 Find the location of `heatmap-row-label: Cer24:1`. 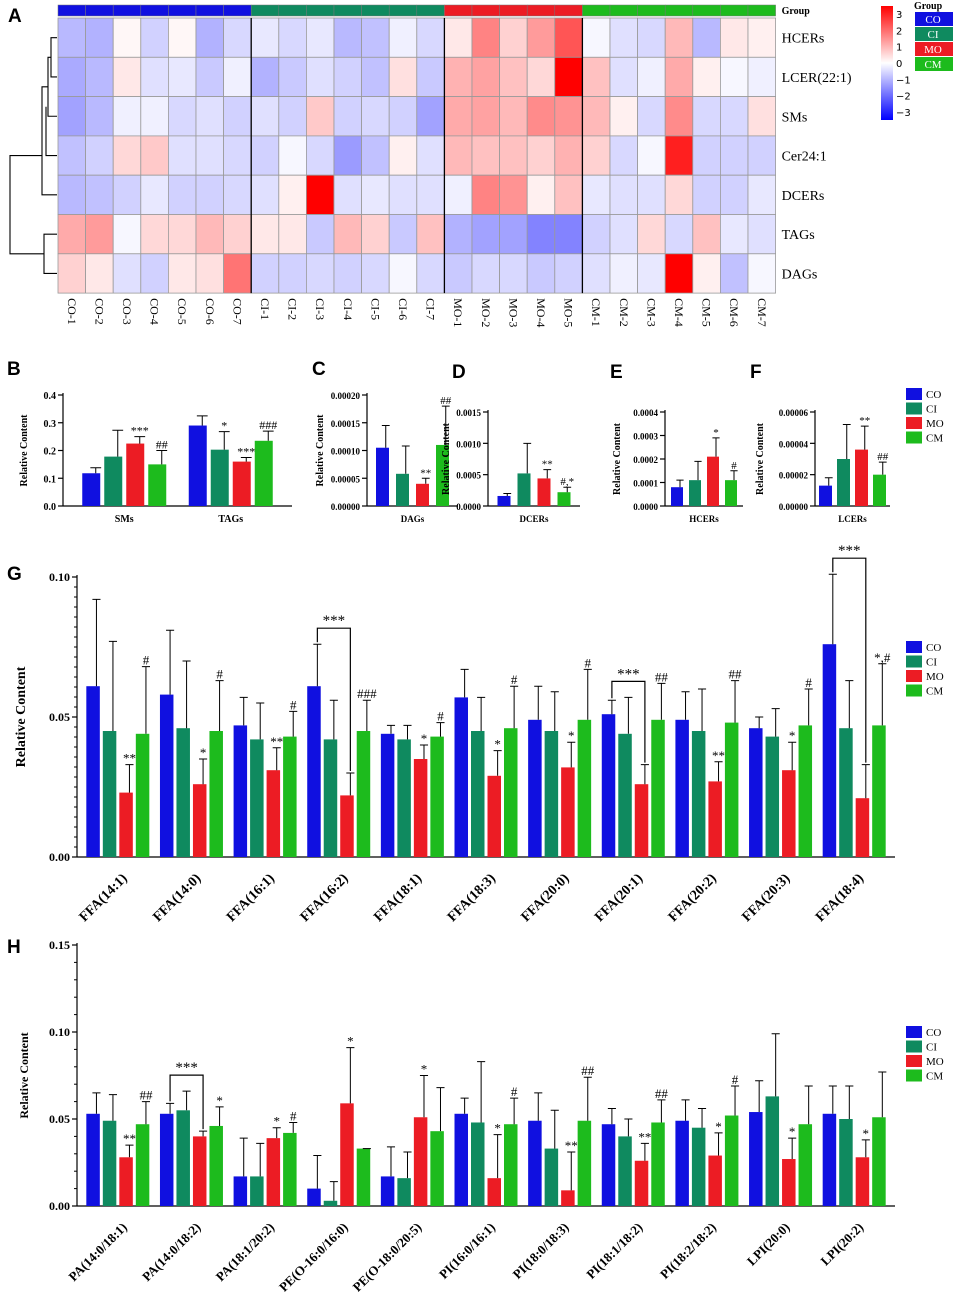

heatmap-row-label: Cer24:1 is located at coordinates (804, 157).